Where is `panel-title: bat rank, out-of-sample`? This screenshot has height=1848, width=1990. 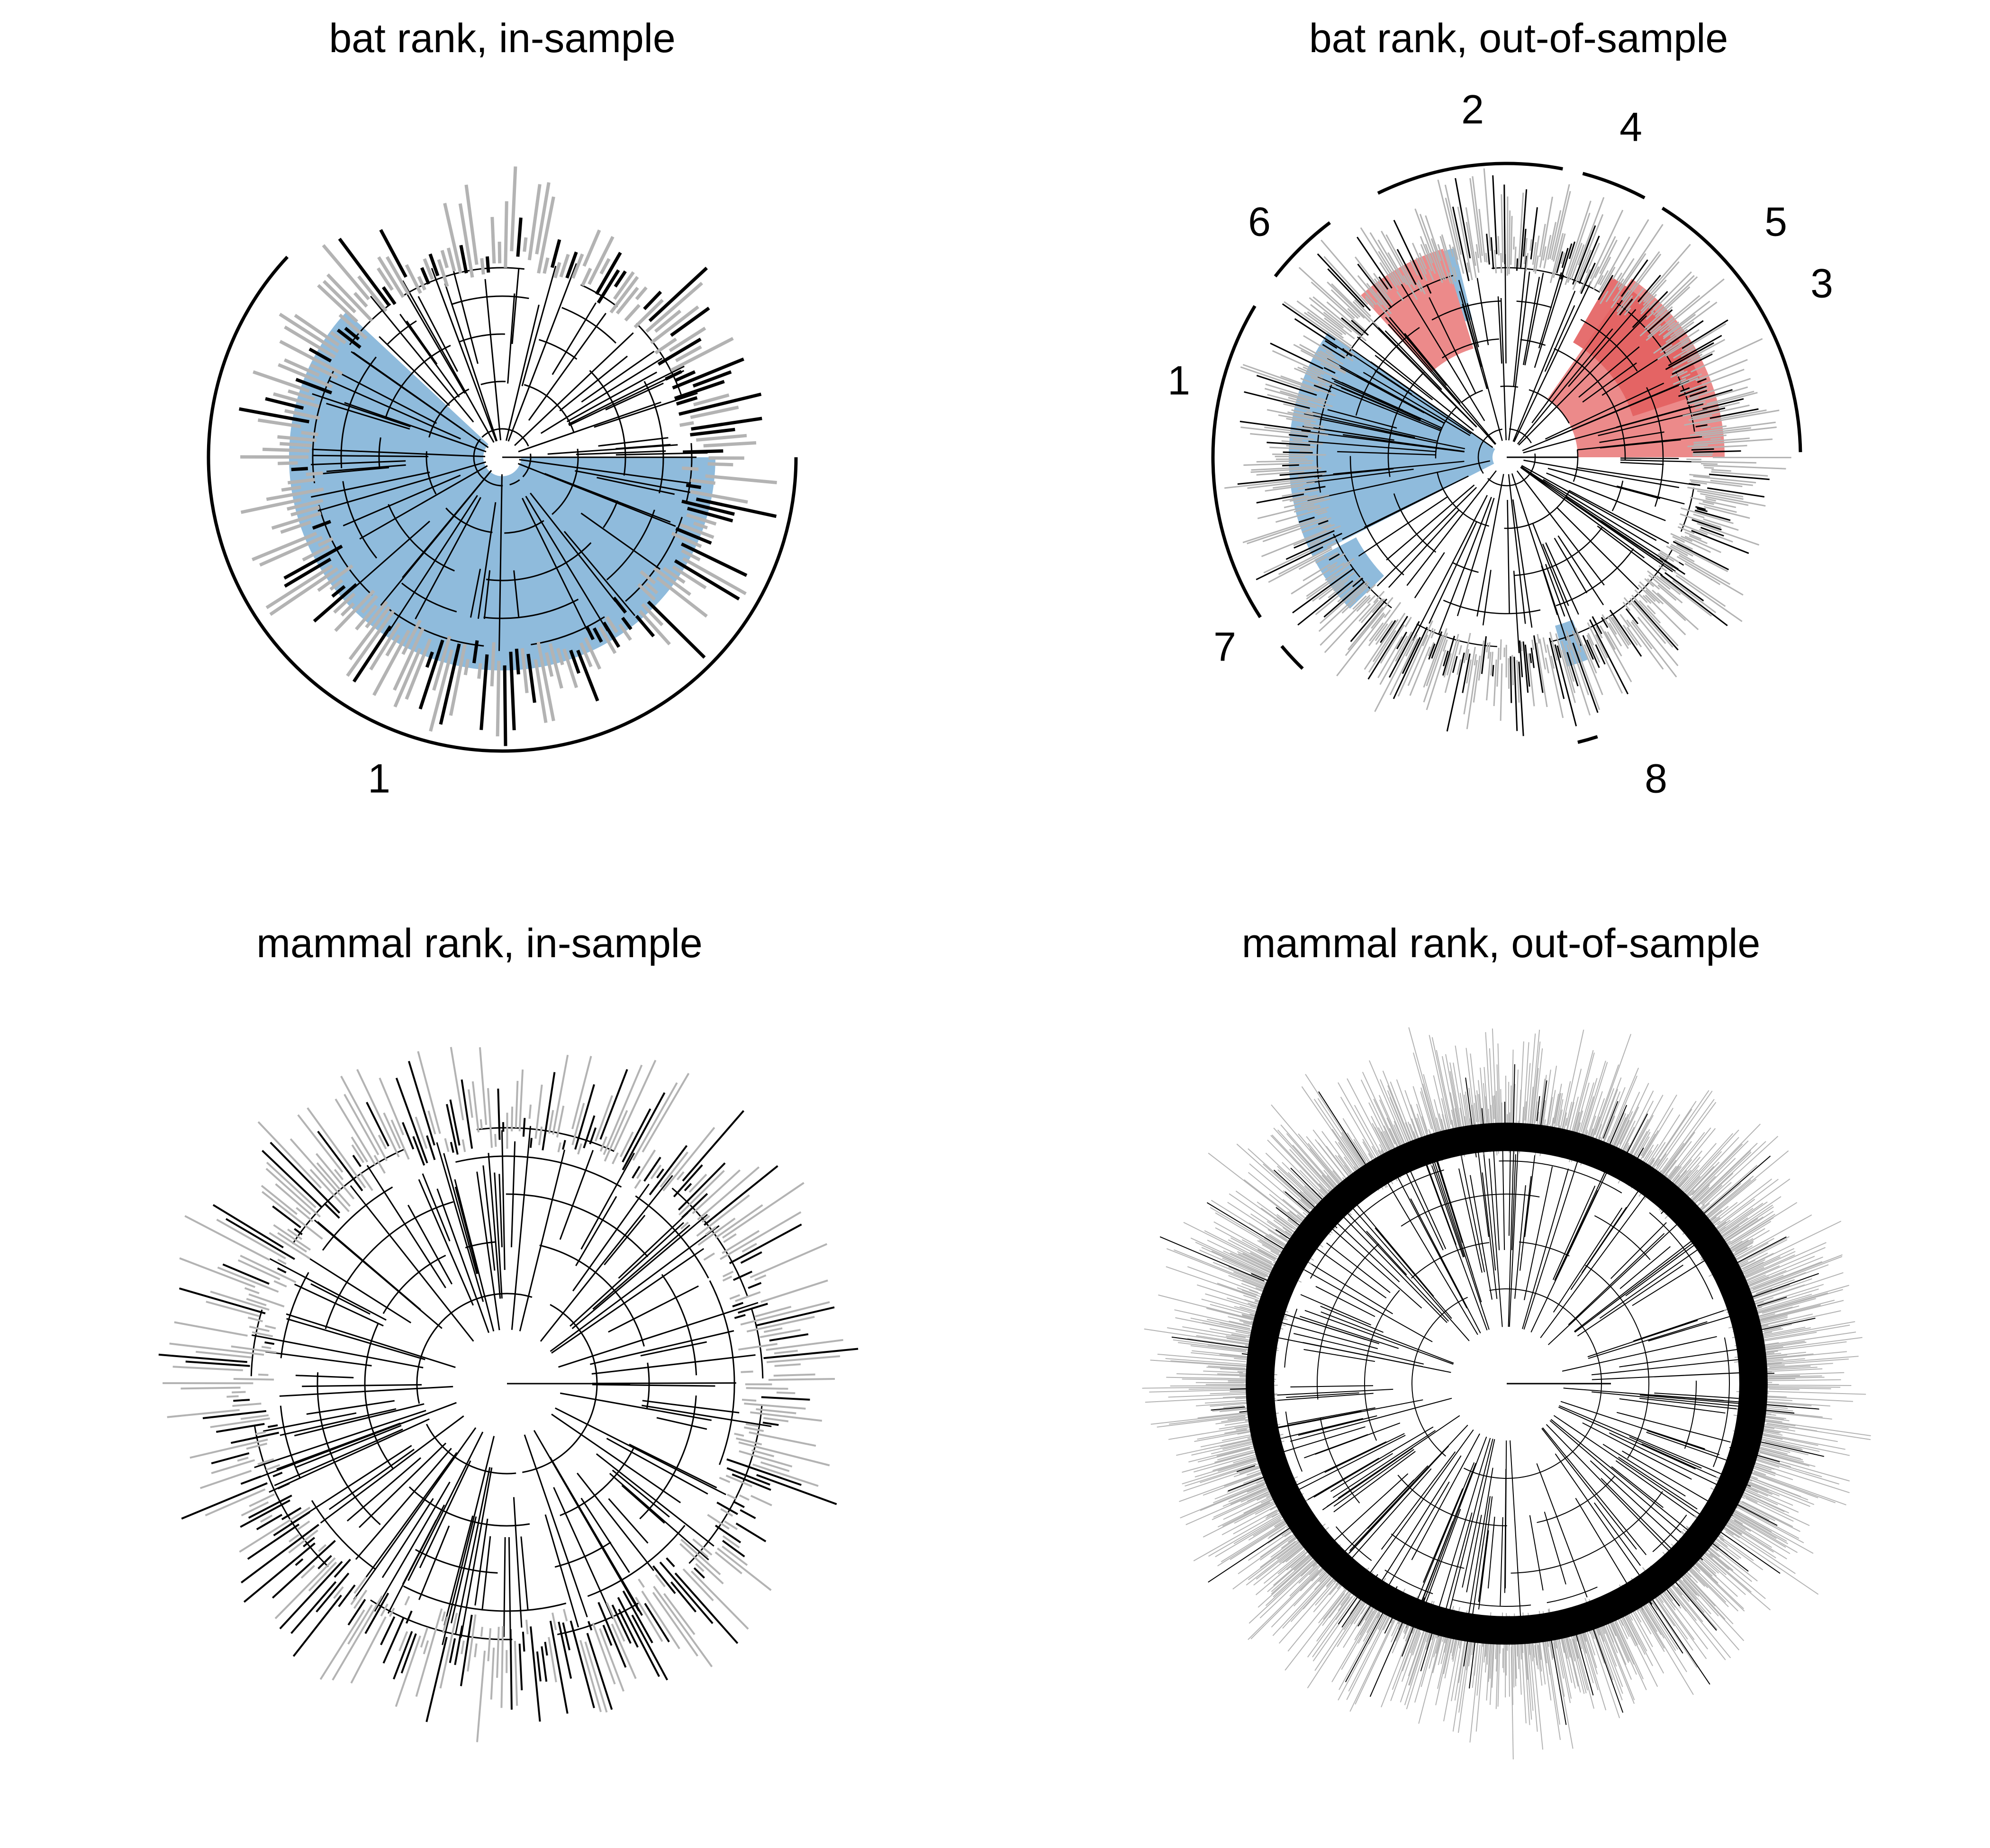 panel-title: bat rank, out-of-sample is located at coordinates (1518, 38).